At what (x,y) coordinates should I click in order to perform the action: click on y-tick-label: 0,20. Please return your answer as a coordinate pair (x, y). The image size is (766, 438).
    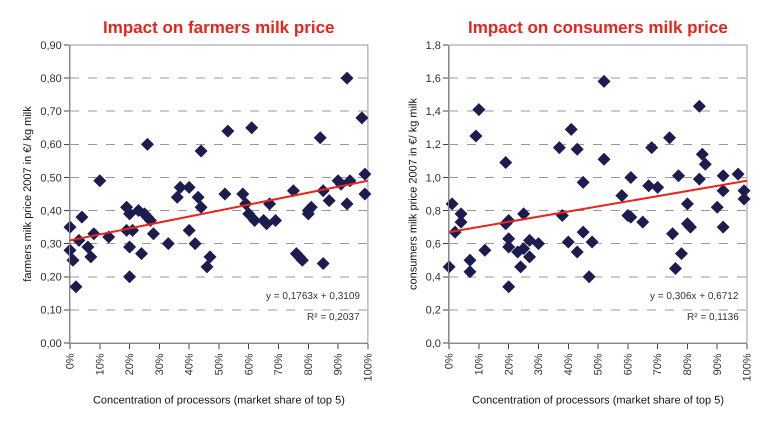
    Looking at the image, I should click on (51, 278).